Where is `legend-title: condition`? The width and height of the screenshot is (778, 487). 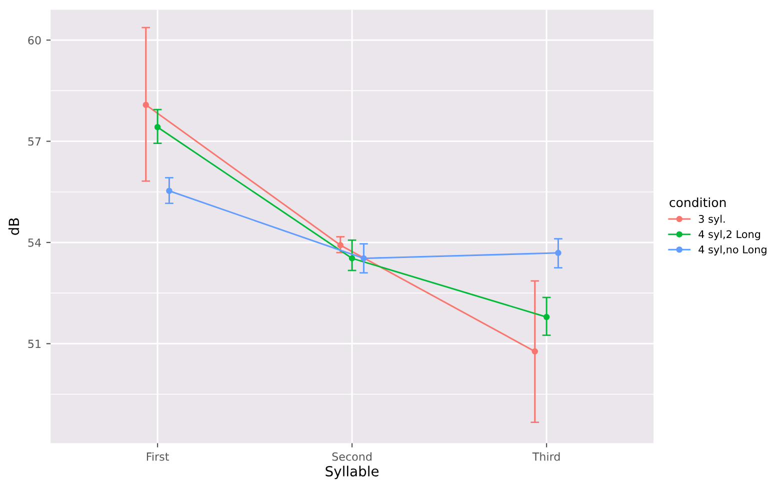 legend-title: condition is located at coordinates (698, 202).